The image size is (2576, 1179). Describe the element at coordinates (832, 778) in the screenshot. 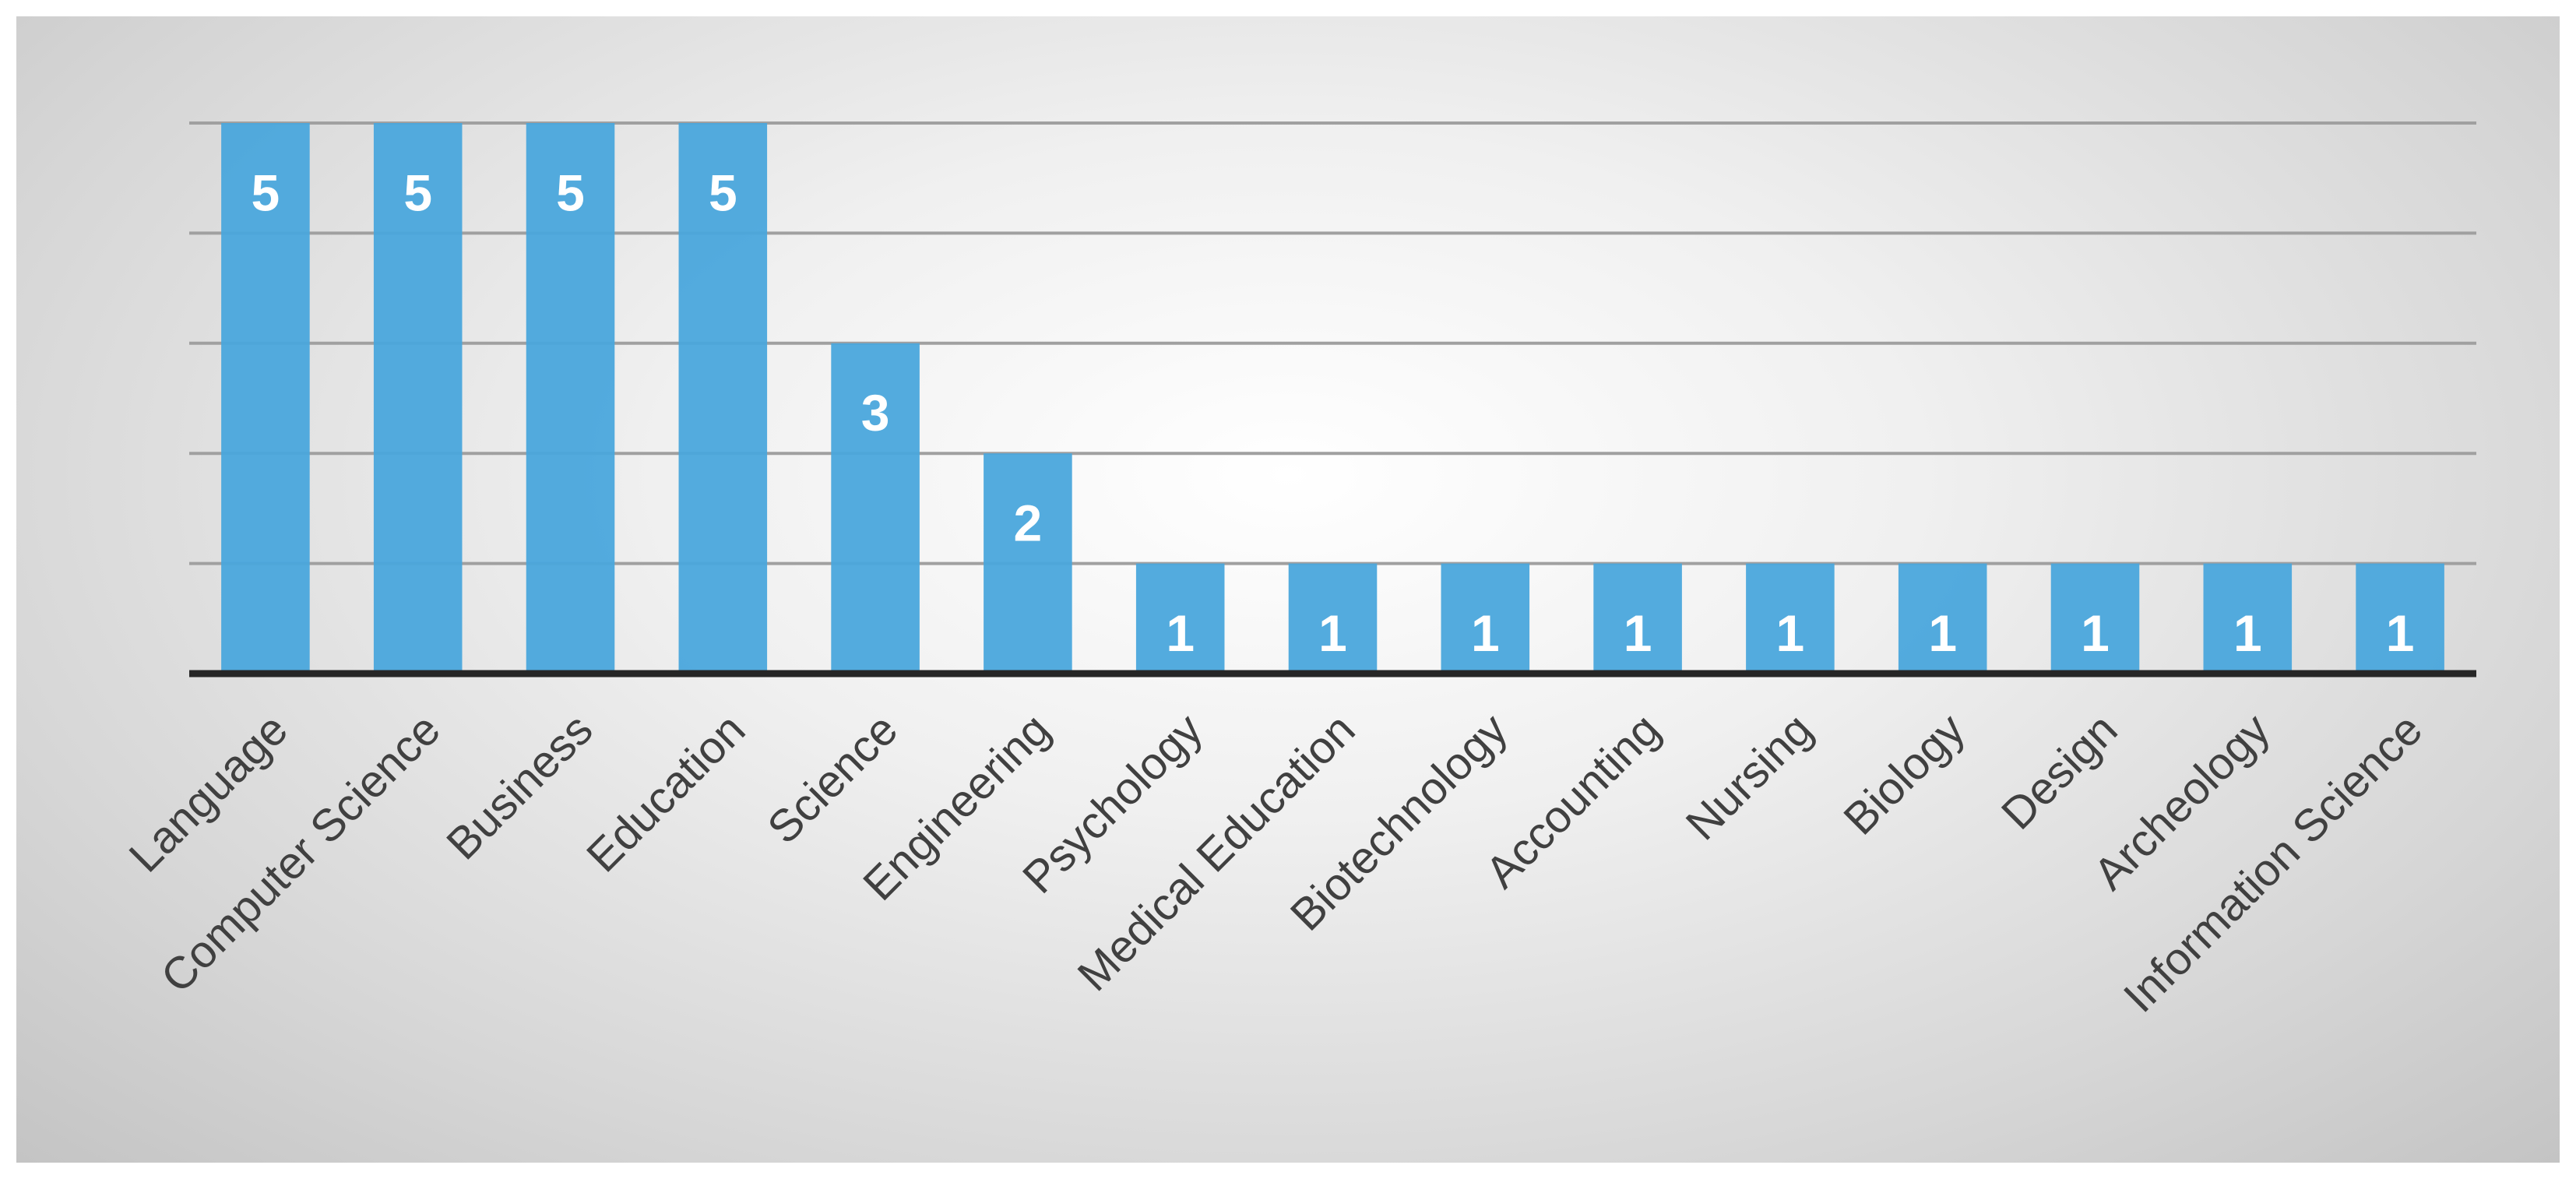

I see `x-tick-label: Science` at that location.